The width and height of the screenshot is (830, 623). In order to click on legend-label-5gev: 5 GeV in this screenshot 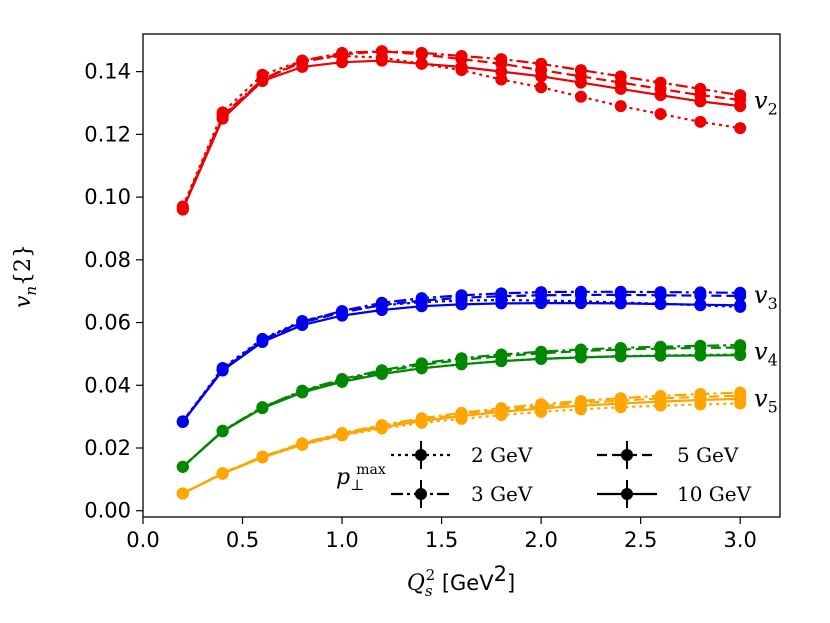, I will do `click(708, 455)`.